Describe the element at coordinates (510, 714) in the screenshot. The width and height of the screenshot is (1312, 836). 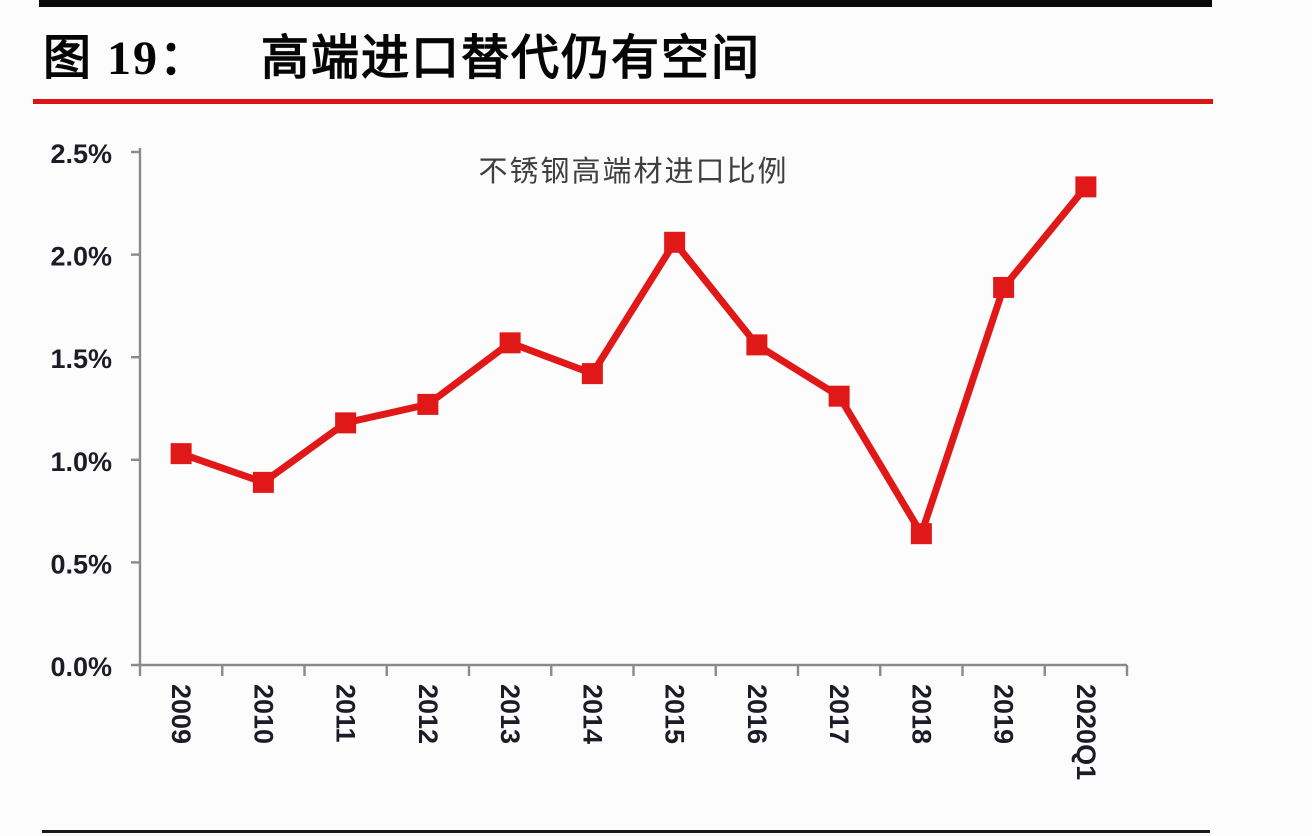
I see `x-tick-label: 2013` at that location.